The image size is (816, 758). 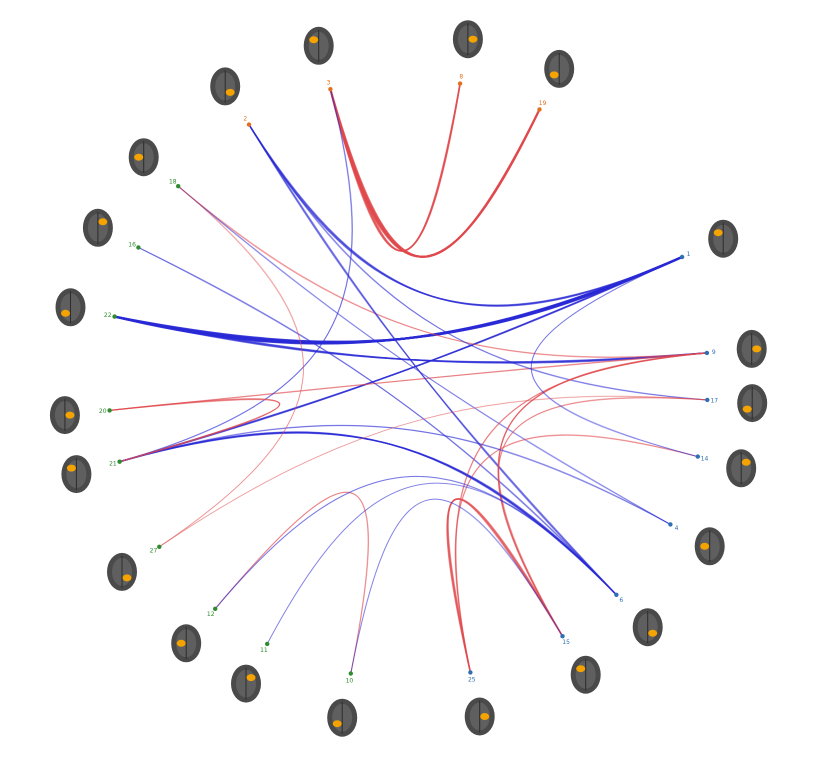 What do you see at coordinates (714, 400) in the screenshot?
I see `node-label-n3: 17` at bounding box center [714, 400].